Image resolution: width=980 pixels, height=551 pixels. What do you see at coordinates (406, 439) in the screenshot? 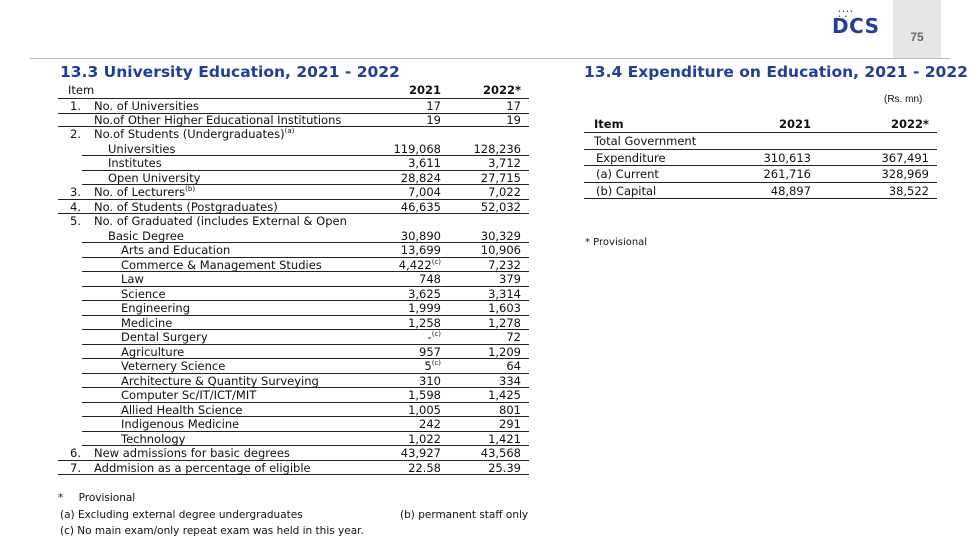
I see `cell-2021: 1,022` at bounding box center [406, 439].